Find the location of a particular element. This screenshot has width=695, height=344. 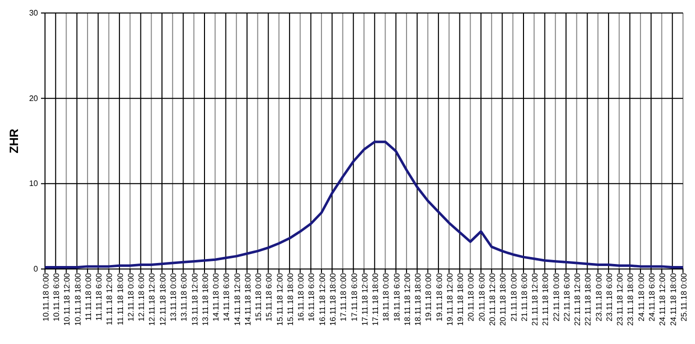

y-tick-label: 10 is located at coordinates (34, 183).